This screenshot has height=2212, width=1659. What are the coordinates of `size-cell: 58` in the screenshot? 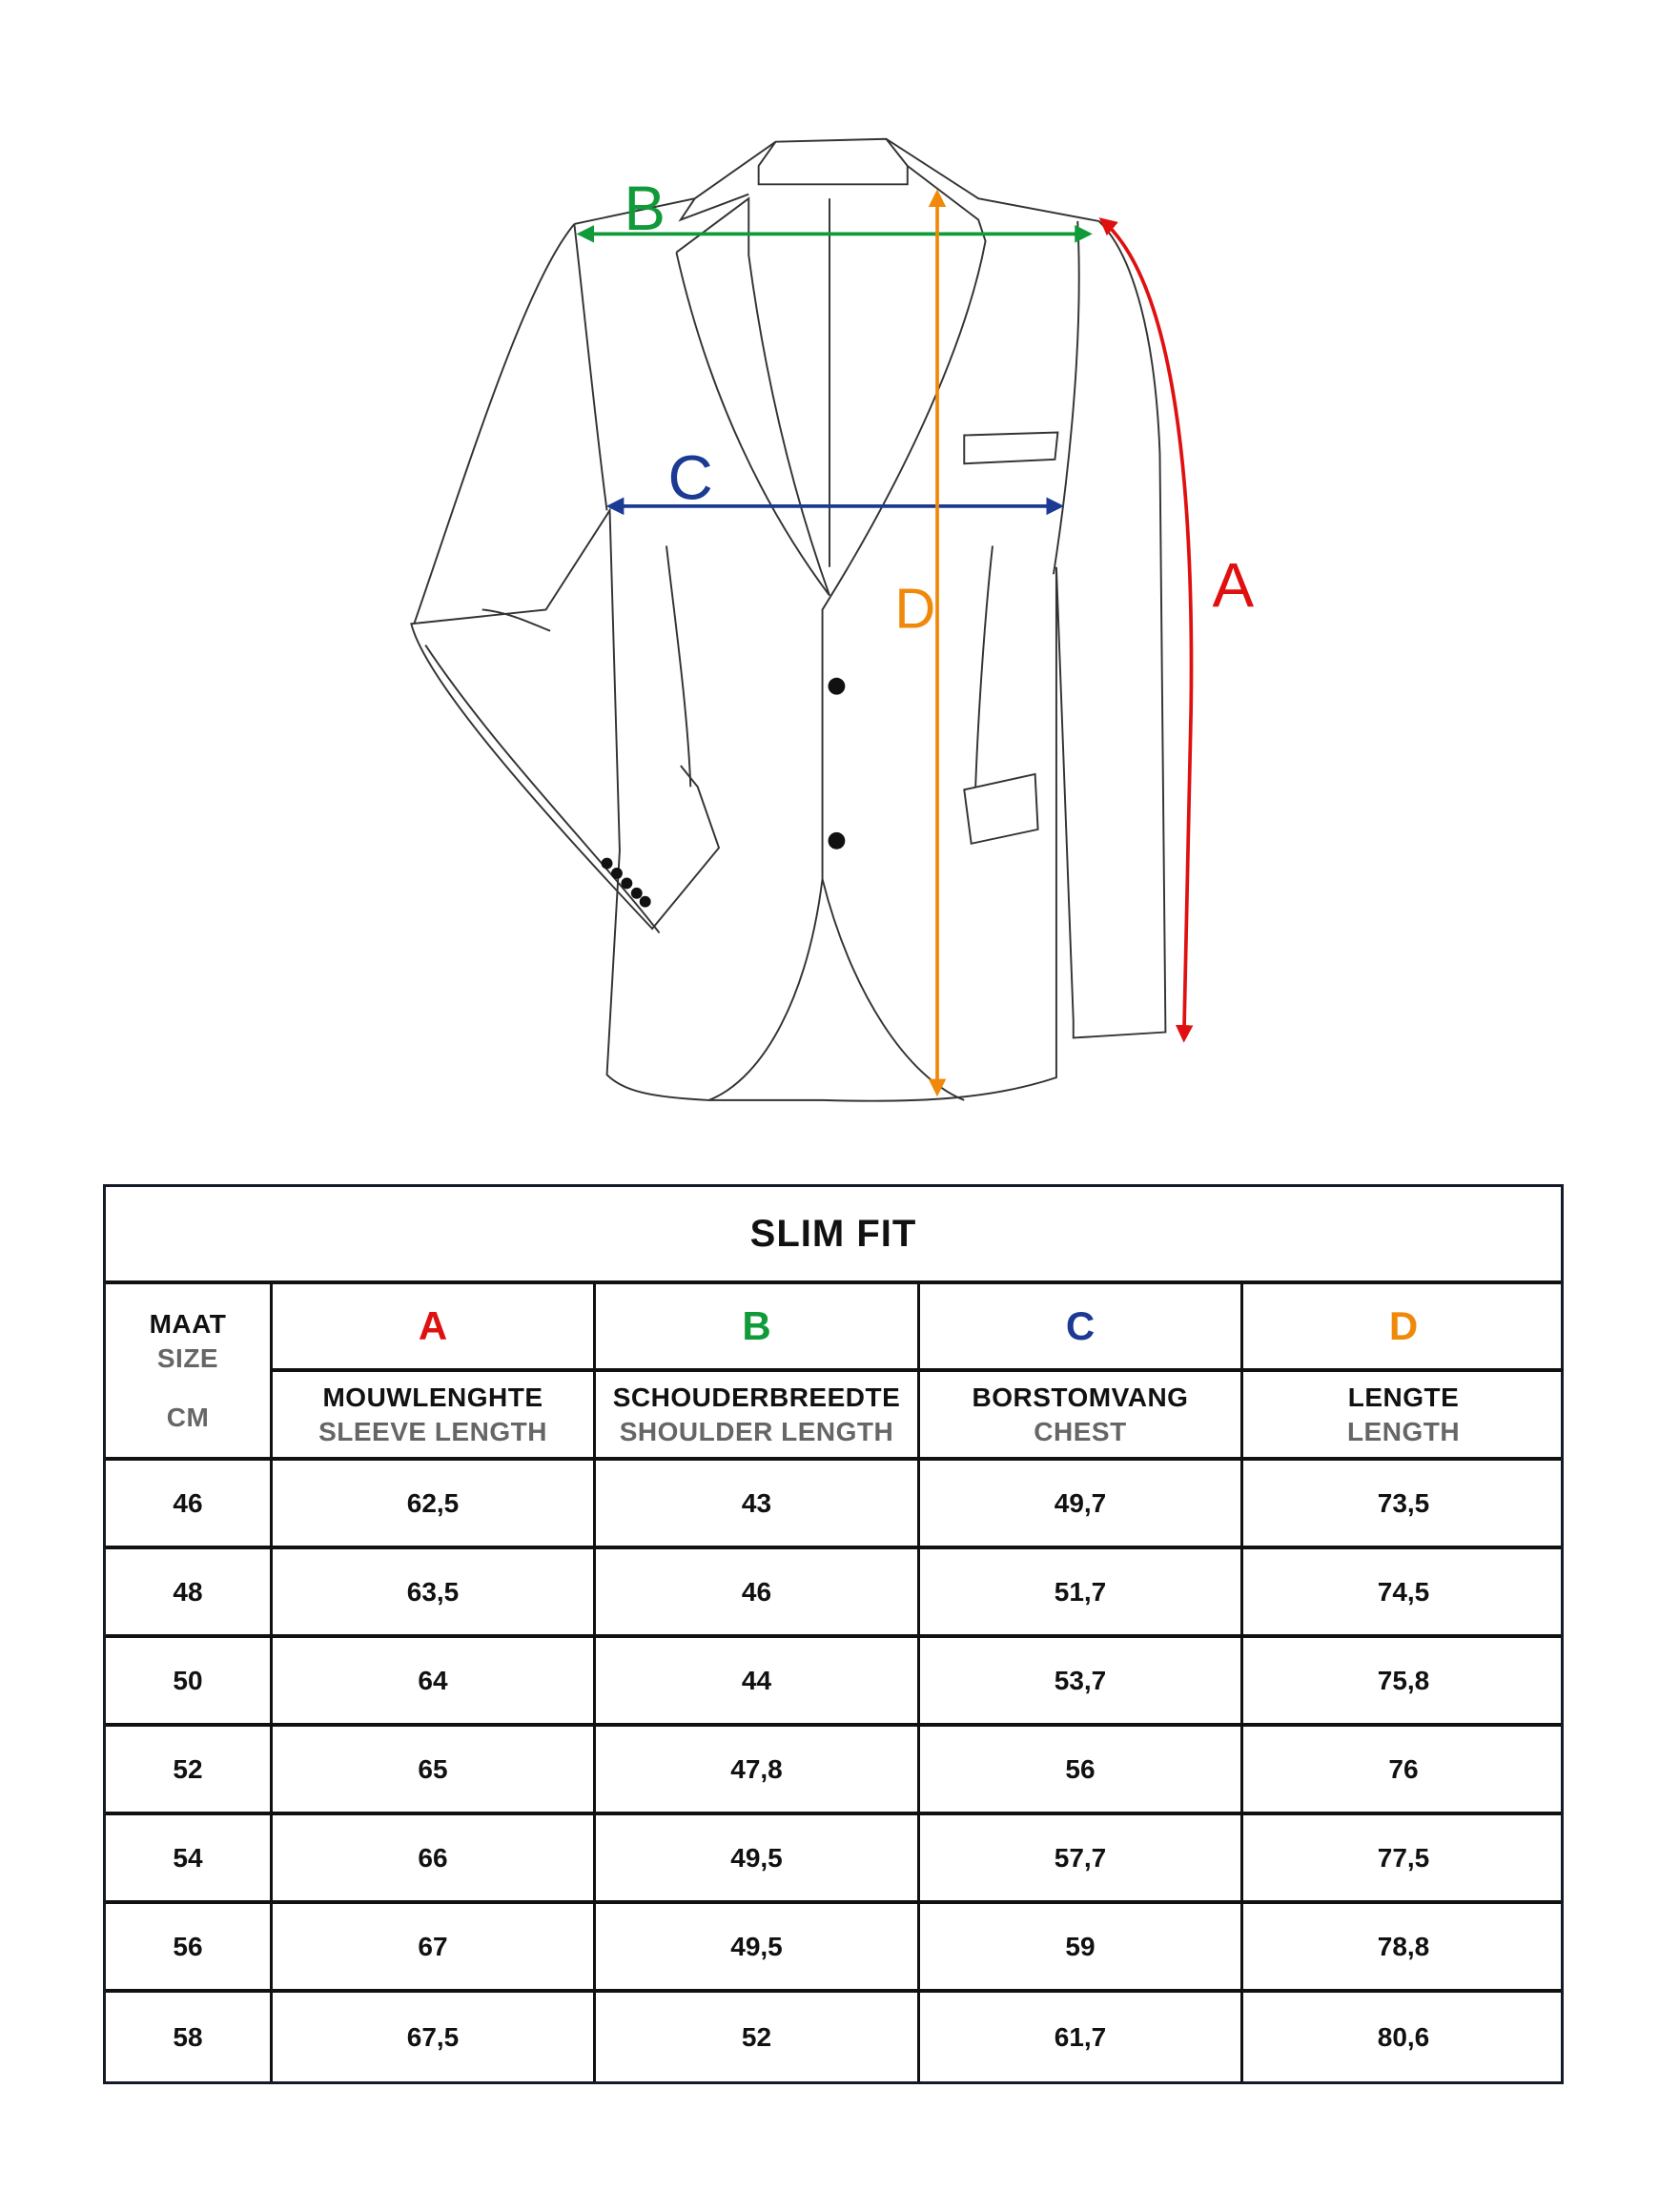 It's located at (188, 2037).